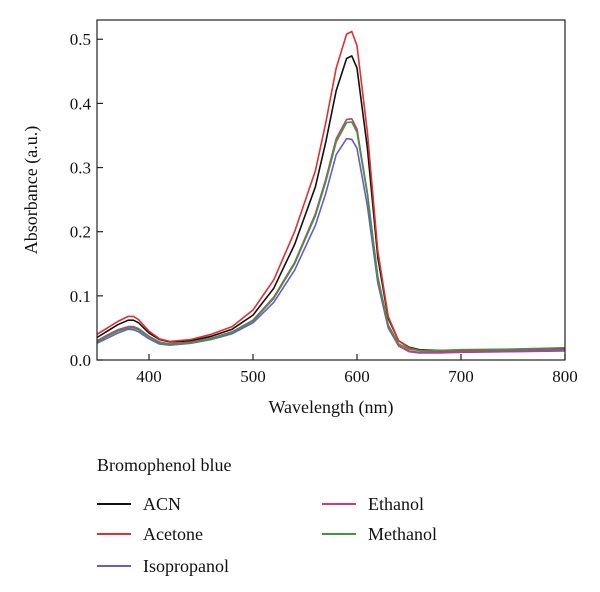  Describe the element at coordinates (80, 39) in the screenshot. I see `y-tick-label: 0.5` at that location.